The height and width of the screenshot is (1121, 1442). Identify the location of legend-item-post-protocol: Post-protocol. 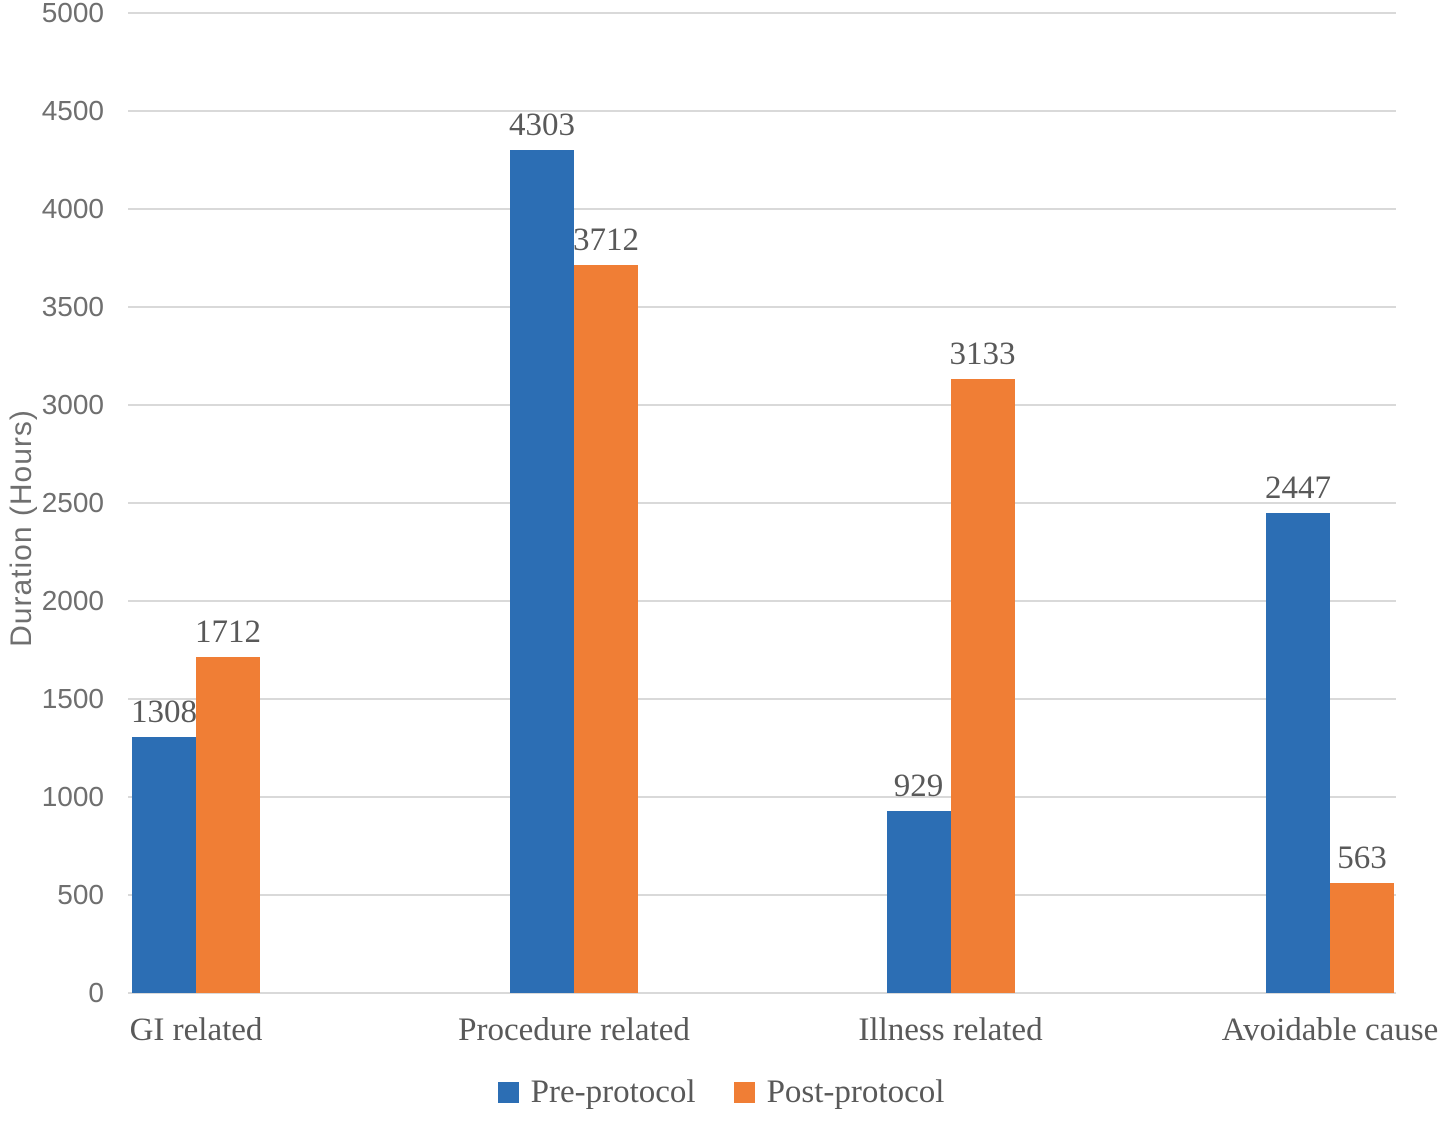
(839, 1092).